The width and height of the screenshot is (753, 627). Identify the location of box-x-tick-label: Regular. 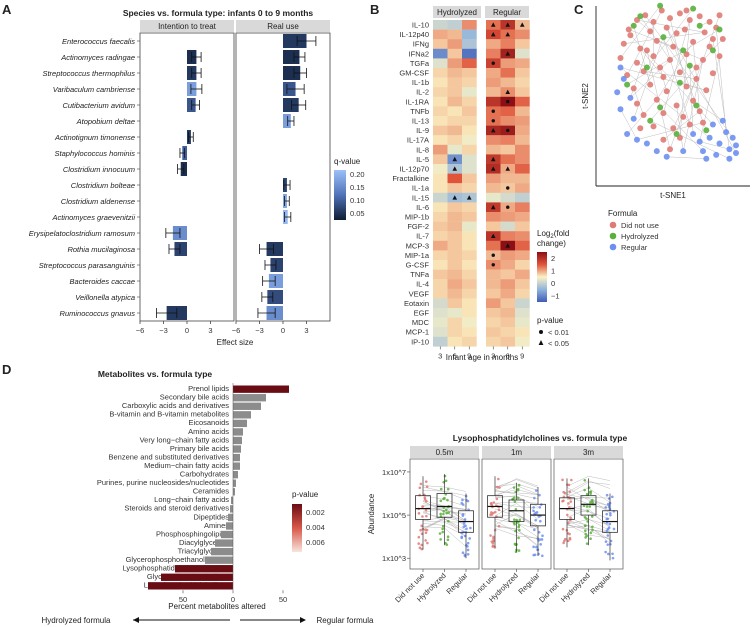
(600, 583).